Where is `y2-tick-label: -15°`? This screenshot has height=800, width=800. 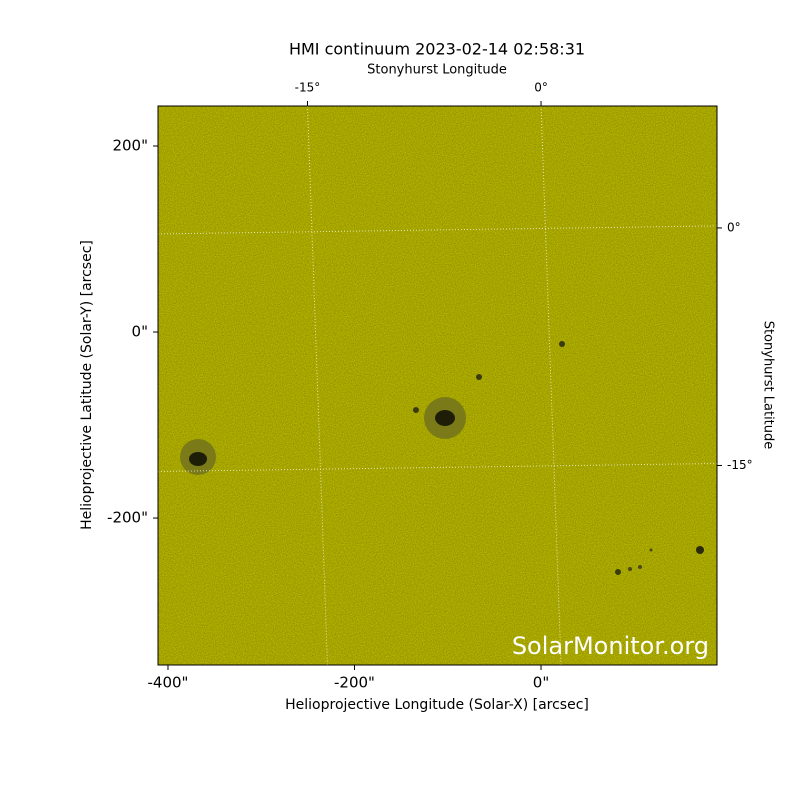
y2-tick-label: -15° is located at coordinates (740, 465).